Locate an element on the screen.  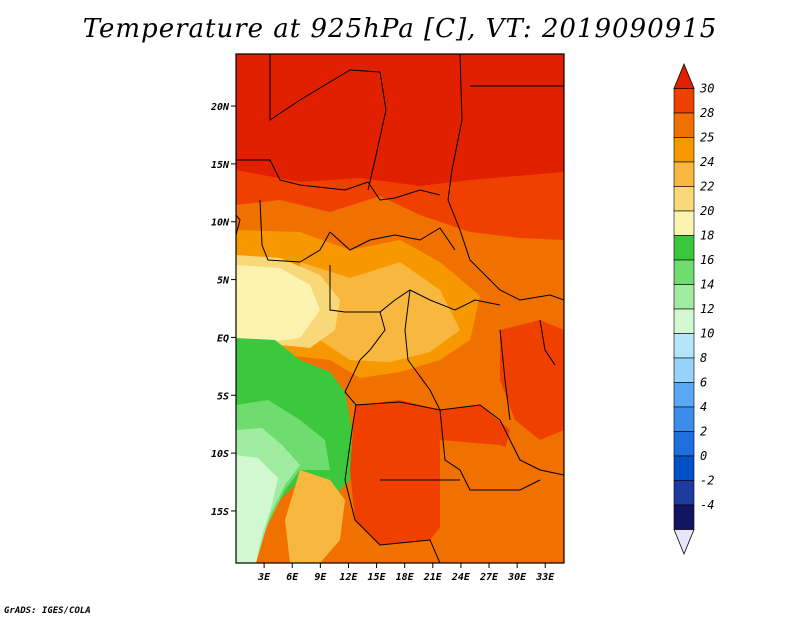
lon-tick-label: 15E is located at coordinates (377, 577).